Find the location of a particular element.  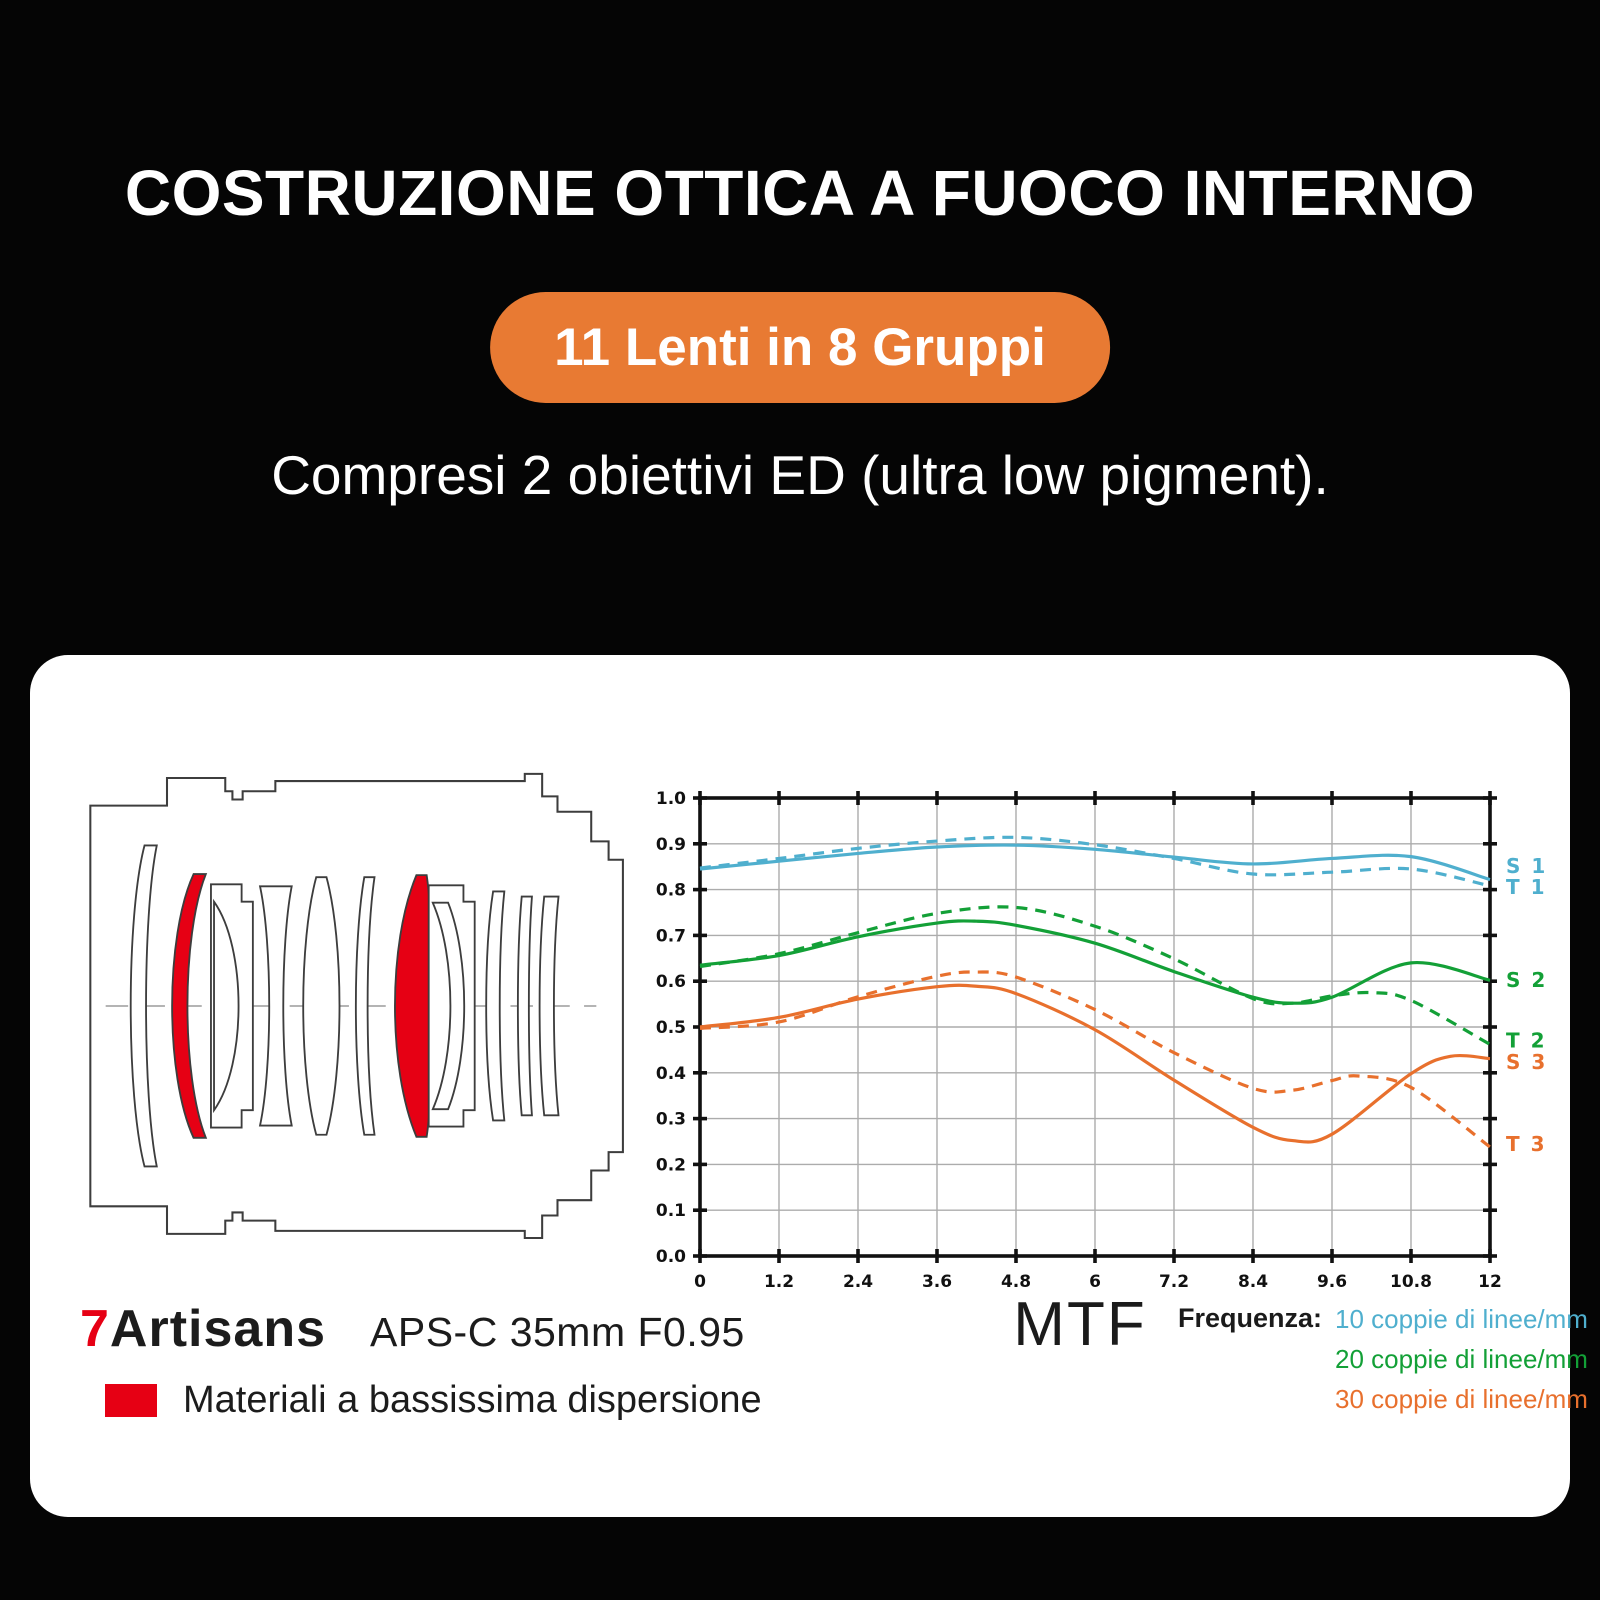

svg-text: 4.8 is located at coordinates (1016, 1282).